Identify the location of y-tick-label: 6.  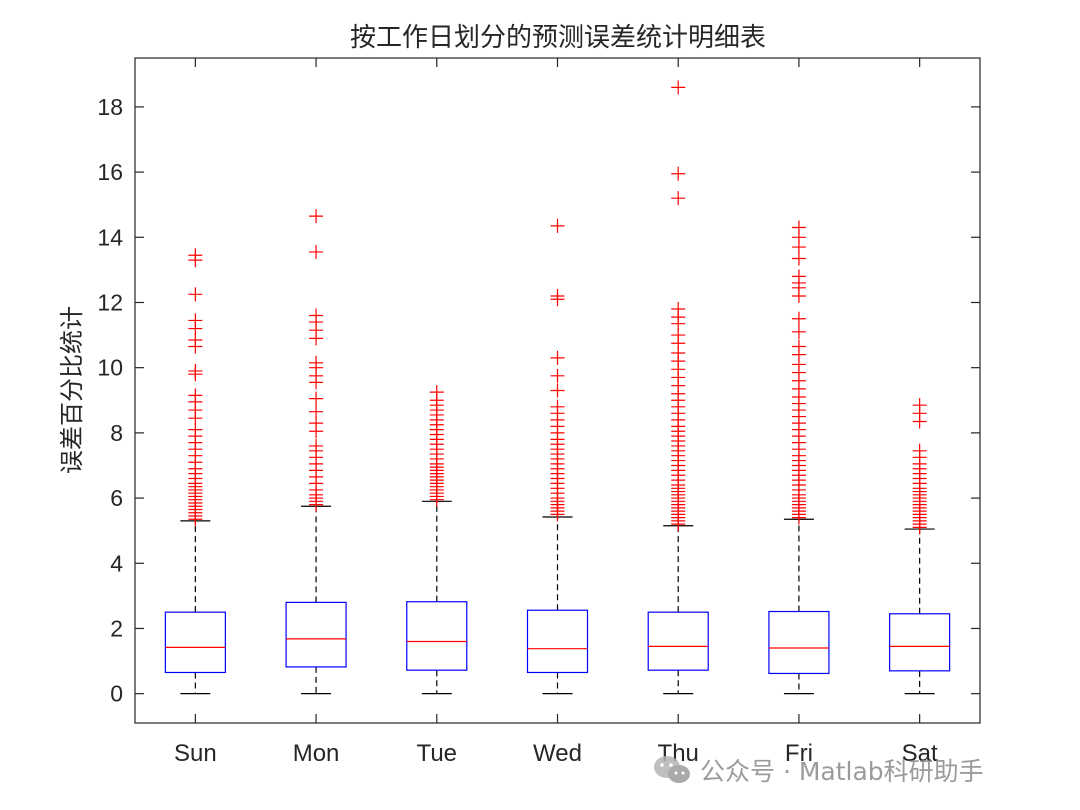
(116, 498).